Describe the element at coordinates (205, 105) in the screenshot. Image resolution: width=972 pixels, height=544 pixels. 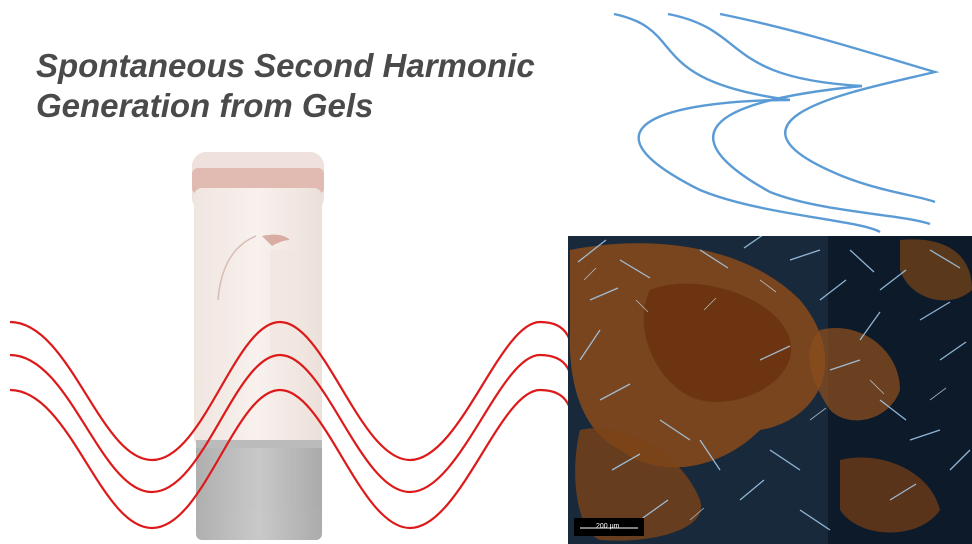
I see `title-line-2: Generation from Gels` at that location.